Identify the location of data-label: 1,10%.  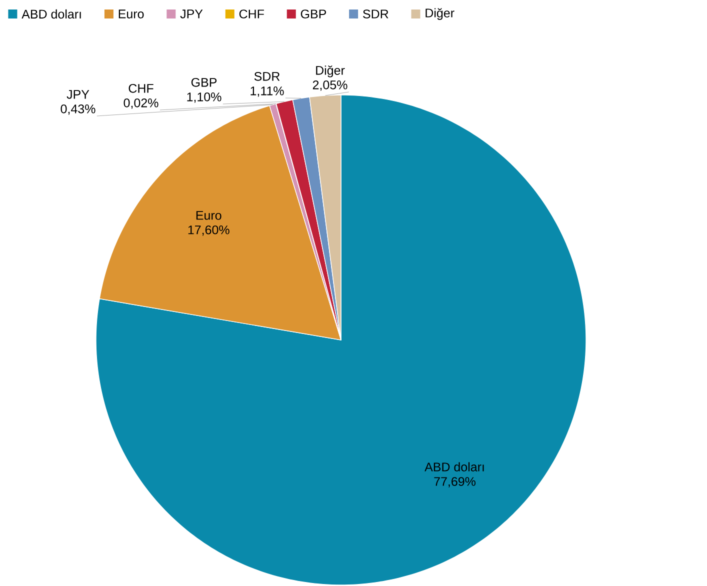
(204, 97).